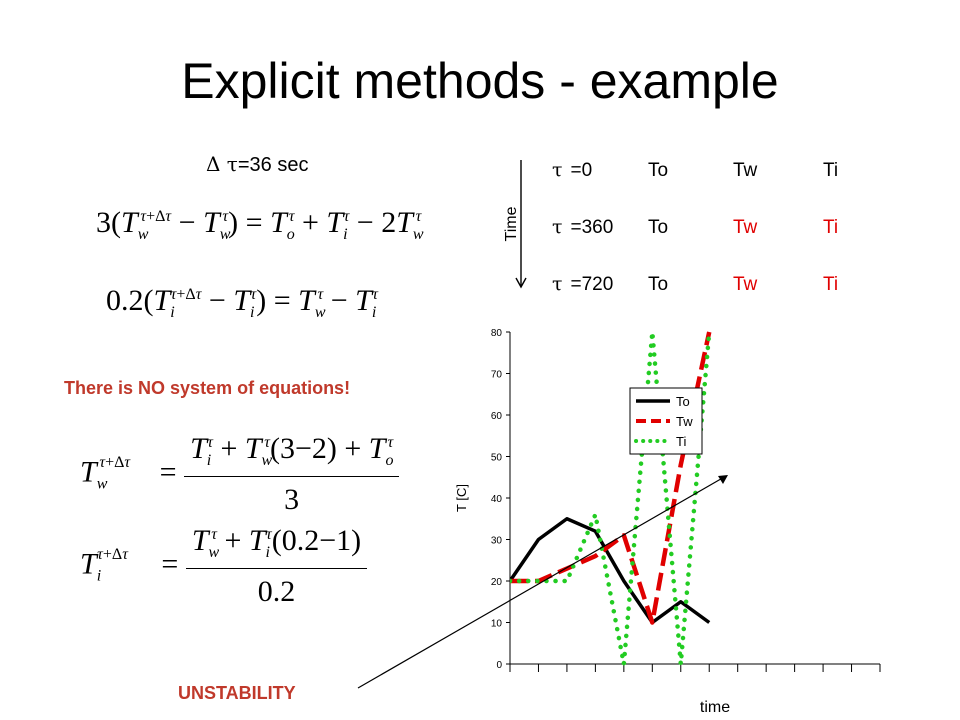 The height and width of the screenshot is (720, 960). What do you see at coordinates (670, 227) in the screenshot?
I see `time-table: Time τ =0 To Tw Ti τ =360 To Tw Ti τ =720 To Tw Ti` at bounding box center [670, 227].